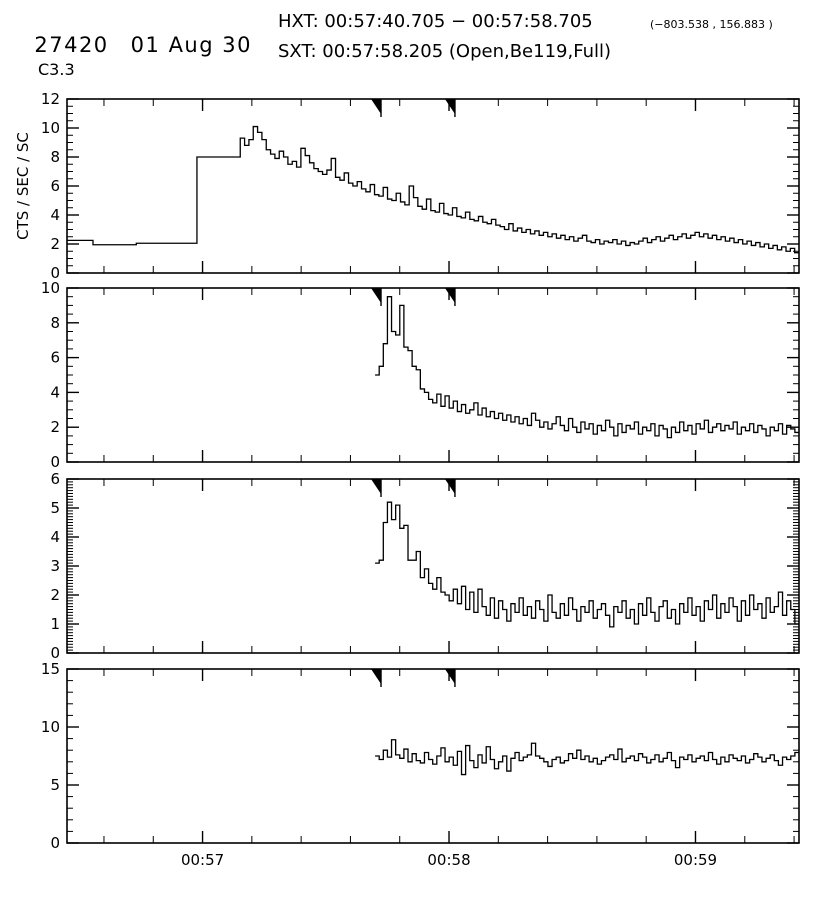 The height and width of the screenshot is (900, 816). I want to click on y-tick-label: 3, so click(55, 566).